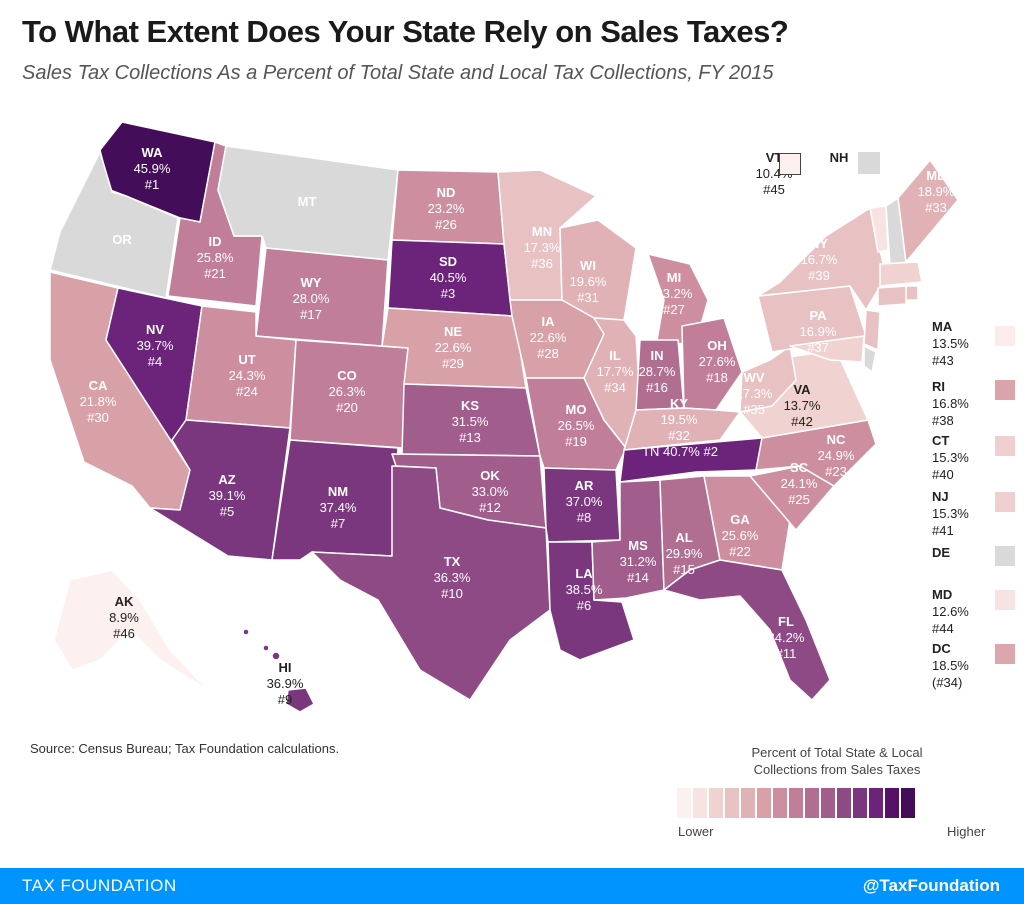  Describe the element at coordinates (950, 513) in the screenshot. I see `state-pct: 15.3%` at that location.